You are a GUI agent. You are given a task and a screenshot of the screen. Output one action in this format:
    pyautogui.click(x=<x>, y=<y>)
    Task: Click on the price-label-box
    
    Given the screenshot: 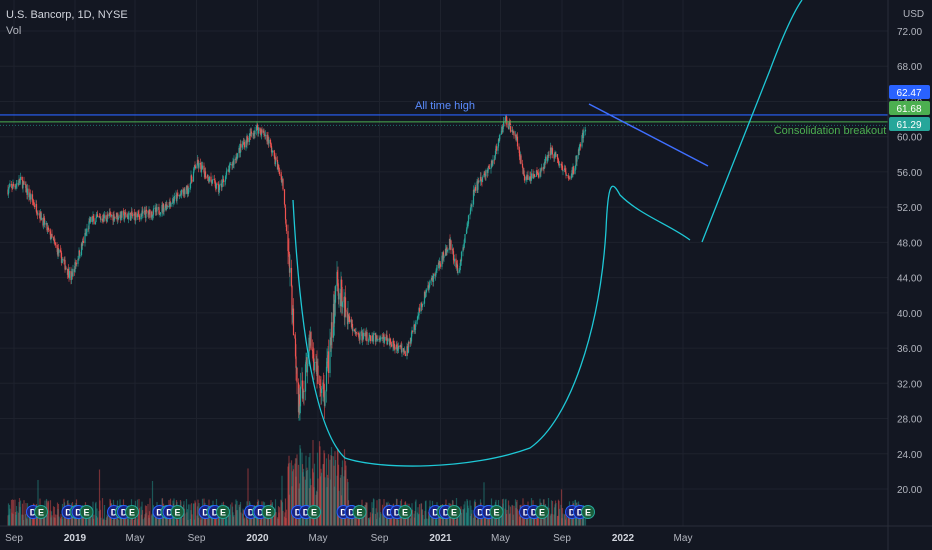 What is the action you would take?
    pyautogui.click(x=909, y=92)
    